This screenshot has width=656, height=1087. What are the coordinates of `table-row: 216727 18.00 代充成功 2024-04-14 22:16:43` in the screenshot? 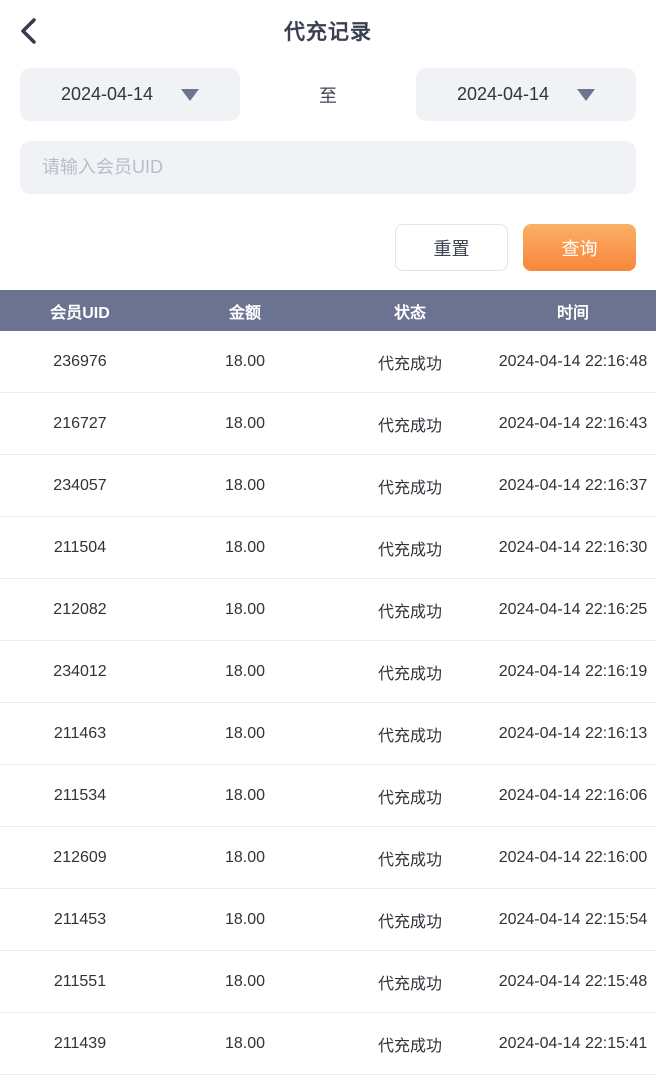 It's located at (328, 424).